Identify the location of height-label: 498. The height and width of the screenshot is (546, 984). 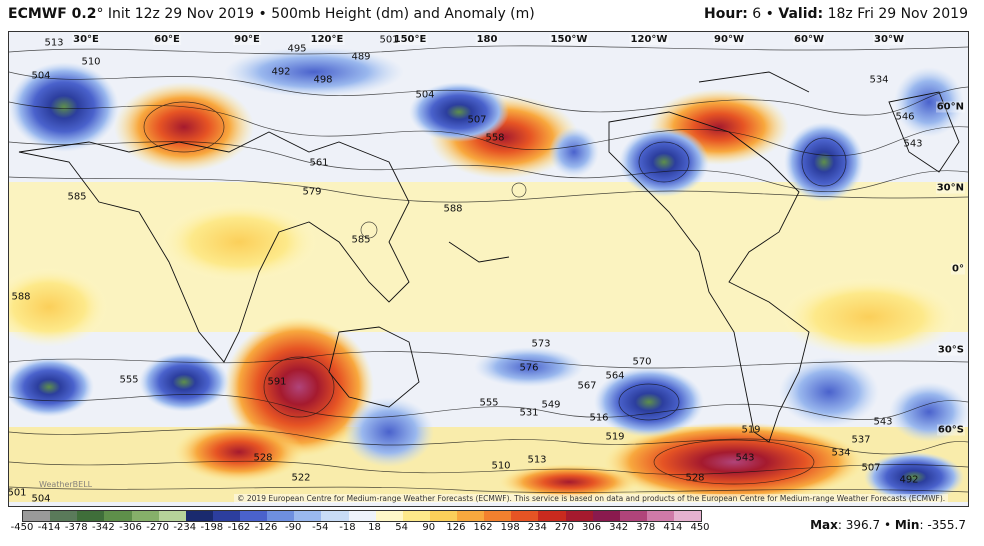
(323, 80).